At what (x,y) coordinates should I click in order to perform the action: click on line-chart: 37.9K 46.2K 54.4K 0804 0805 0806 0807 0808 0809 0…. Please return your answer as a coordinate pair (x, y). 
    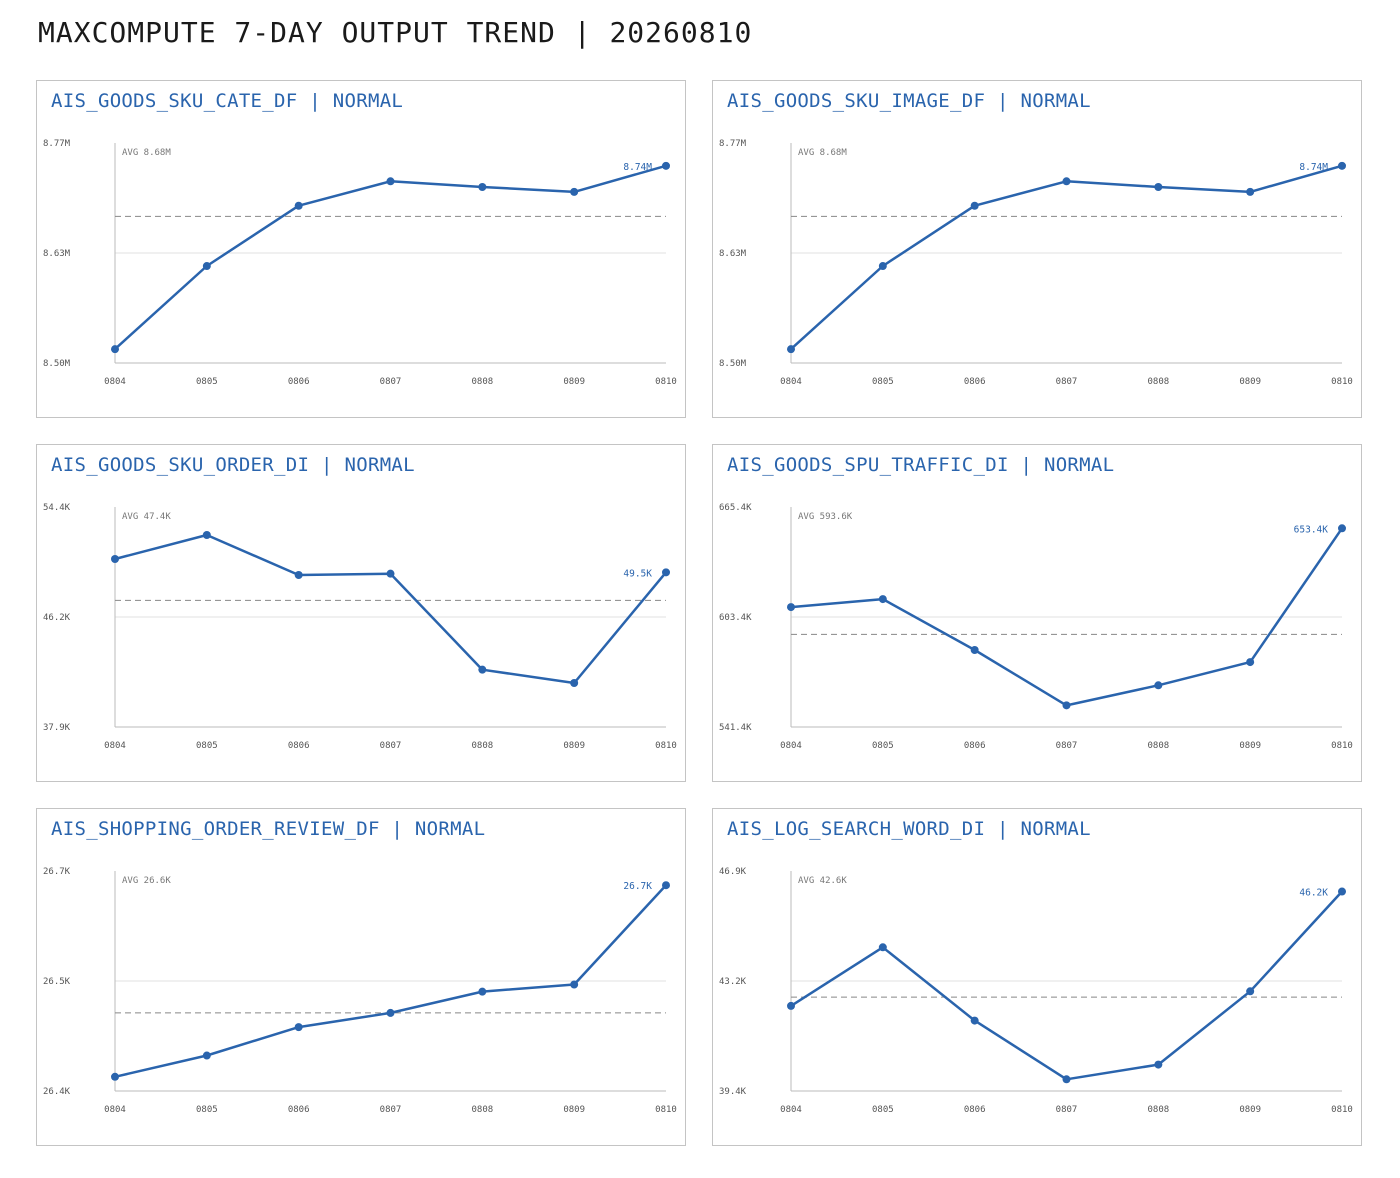
    Looking at the image, I should click on (360, 627).